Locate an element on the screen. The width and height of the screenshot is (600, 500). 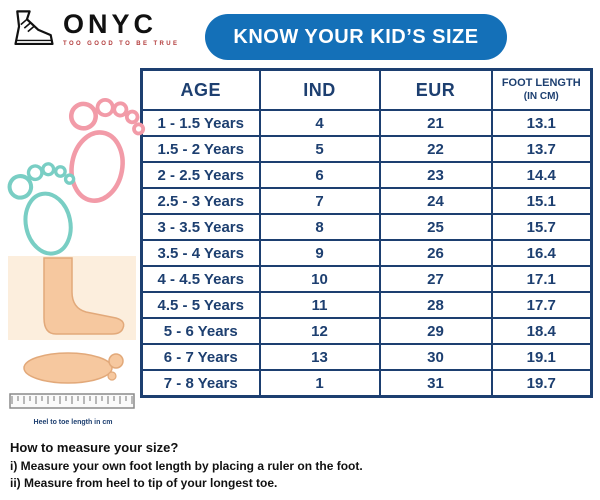
footprint-pink-icon is located at coordinates (100, 150).